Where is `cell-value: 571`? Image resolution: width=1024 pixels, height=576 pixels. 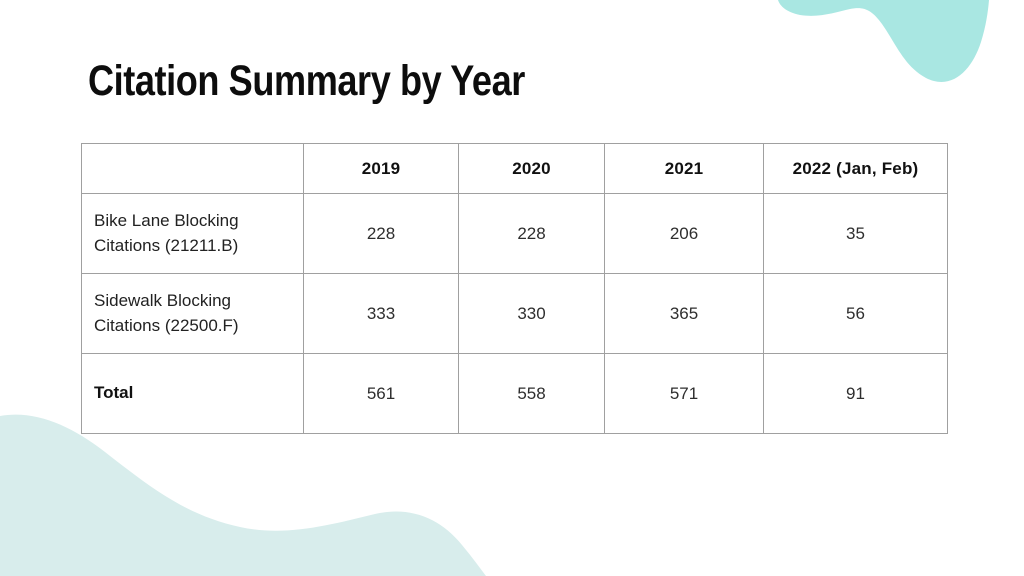
cell-value: 571 is located at coordinates (684, 393).